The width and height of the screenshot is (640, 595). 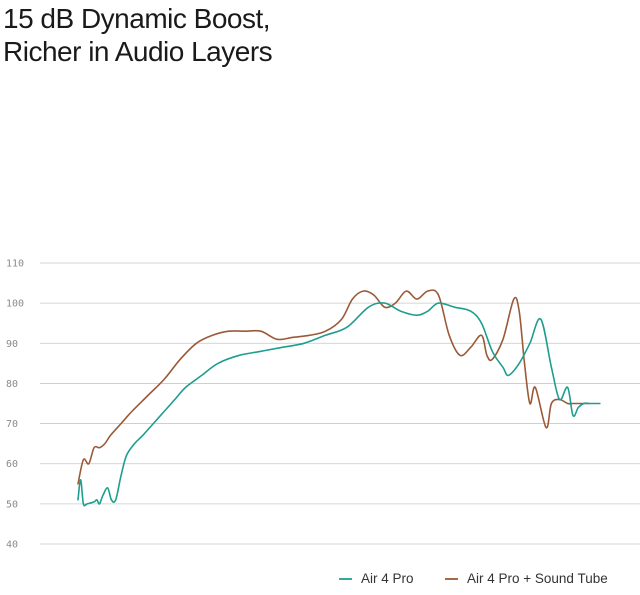 What do you see at coordinates (15, 304) in the screenshot?
I see `y-tick-label-100: 100` at bounding box center [15, 304].